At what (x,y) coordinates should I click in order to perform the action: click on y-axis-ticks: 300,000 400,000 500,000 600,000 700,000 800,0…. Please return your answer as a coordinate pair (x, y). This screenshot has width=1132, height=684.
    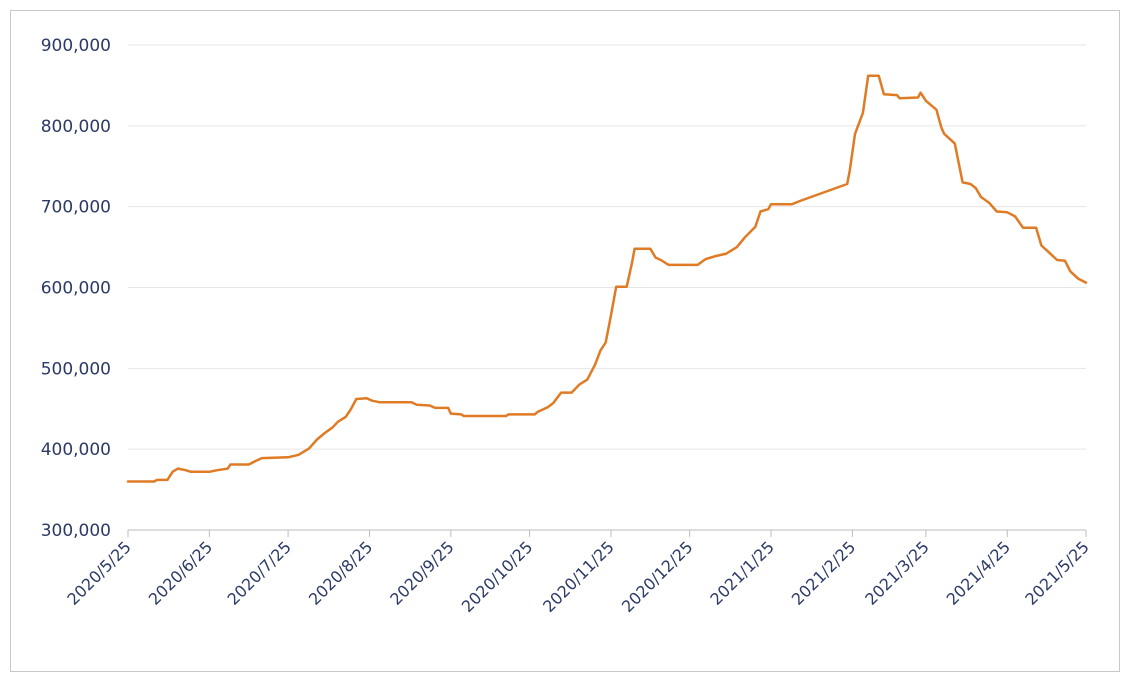
    Looking at the image, I should click on (76, 288).